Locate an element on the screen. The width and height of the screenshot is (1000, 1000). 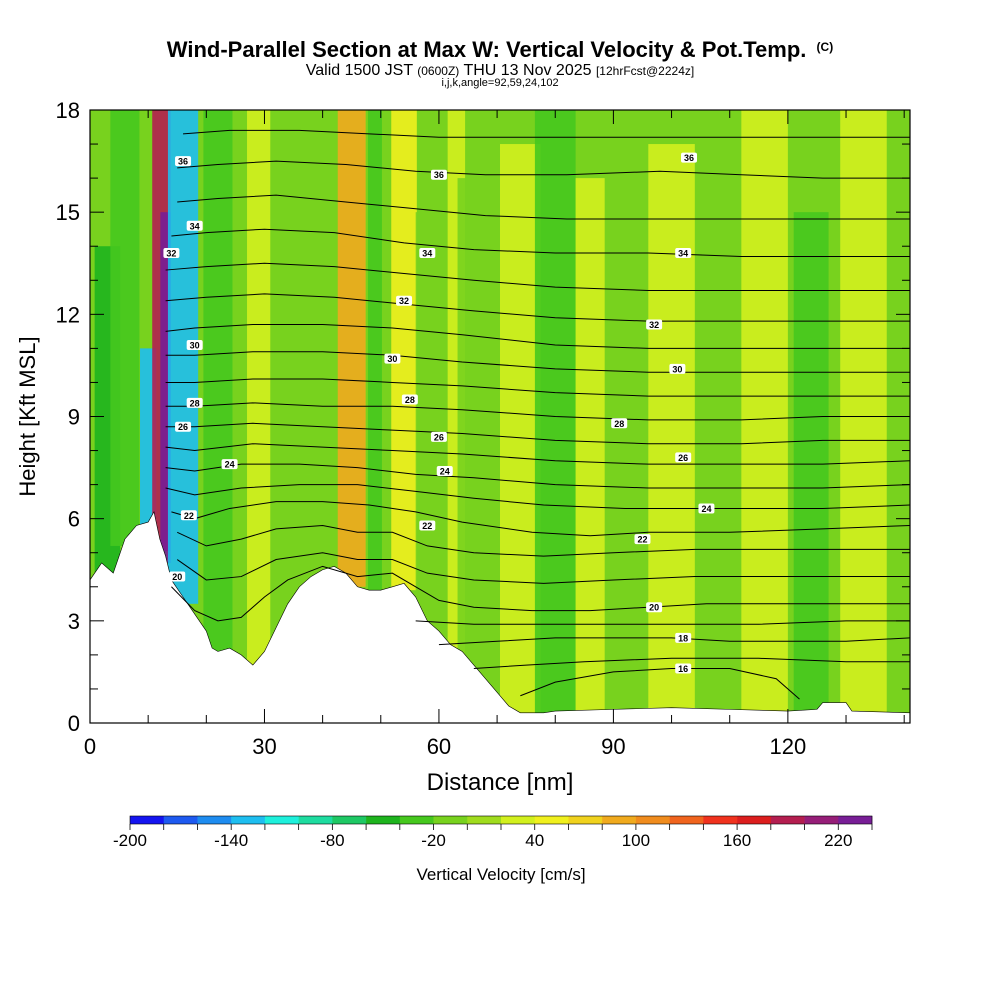
isentrope-label-text: 22 is located at coordinates (642, 540).